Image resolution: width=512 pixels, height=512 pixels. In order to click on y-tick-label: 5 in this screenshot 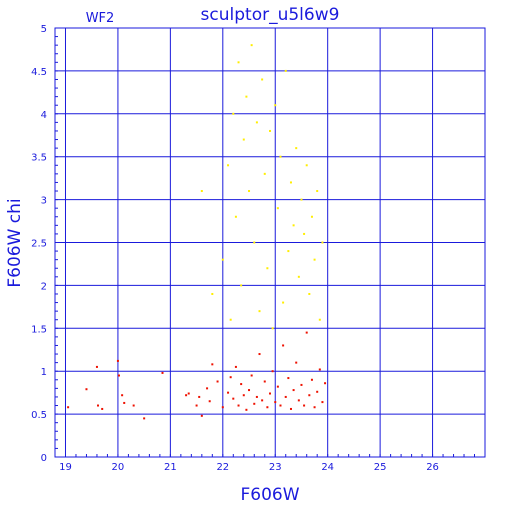, I will do `click(44, 29)`.